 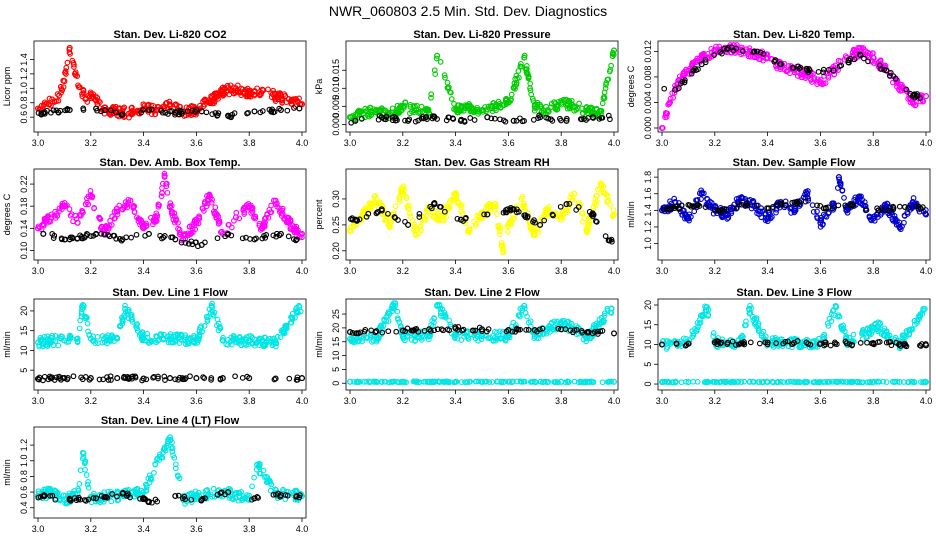 I want to click on y-tick-label: 1.2, so click(x=24, y=445).